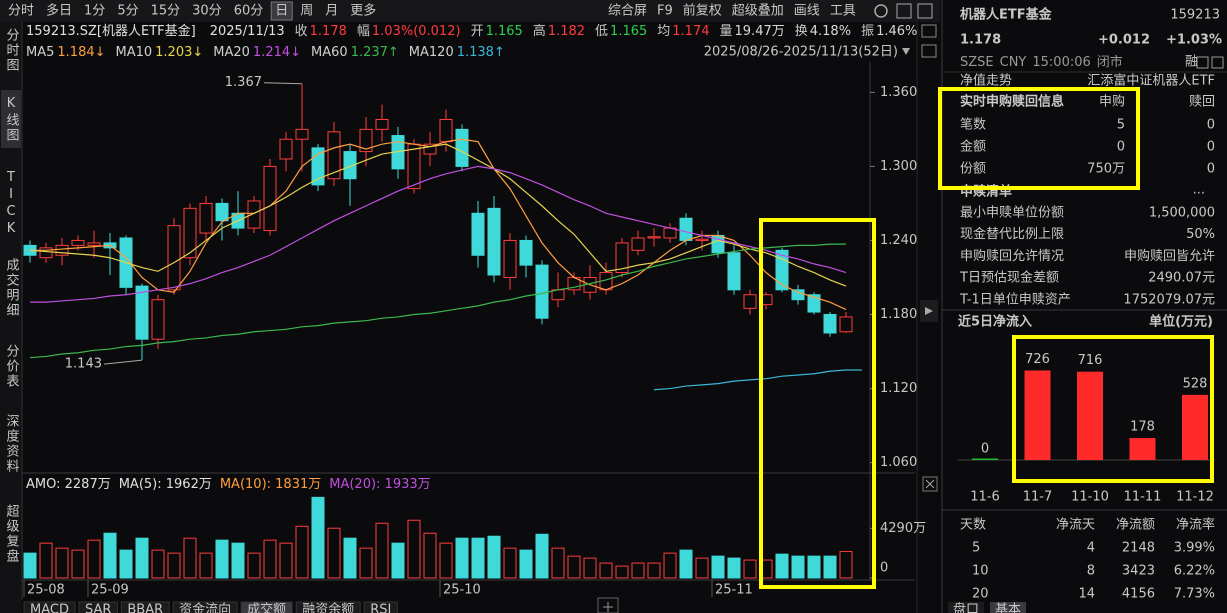 This screenshot has width=1227, height=613. What do you see at coordinates (702, 11) in the screenshot?
I see `tool-button: 前复权` at bounding box center [702, 11].